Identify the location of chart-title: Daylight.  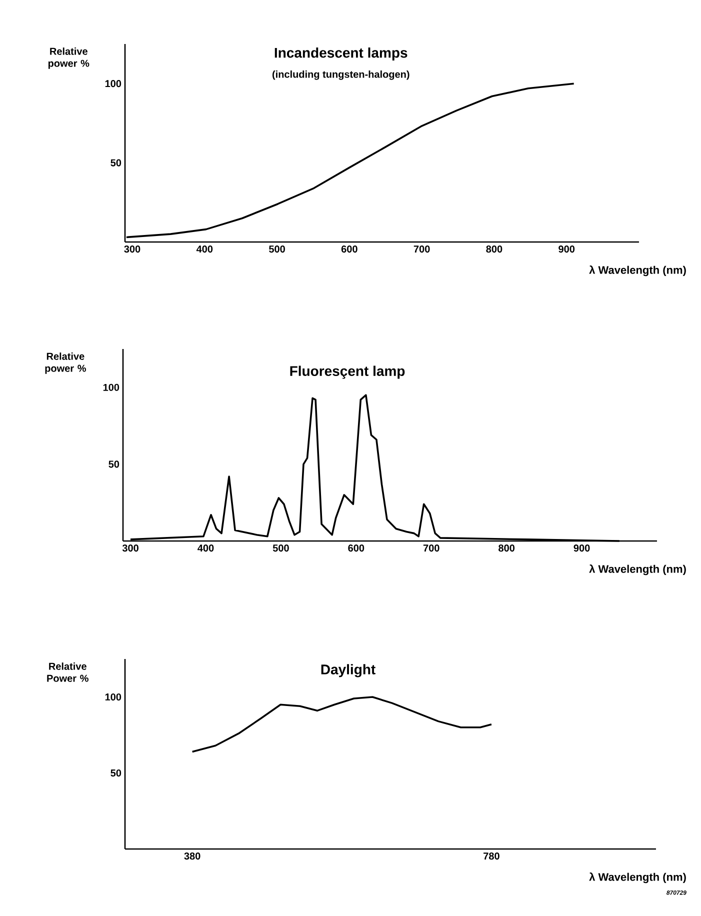
(348, 671).